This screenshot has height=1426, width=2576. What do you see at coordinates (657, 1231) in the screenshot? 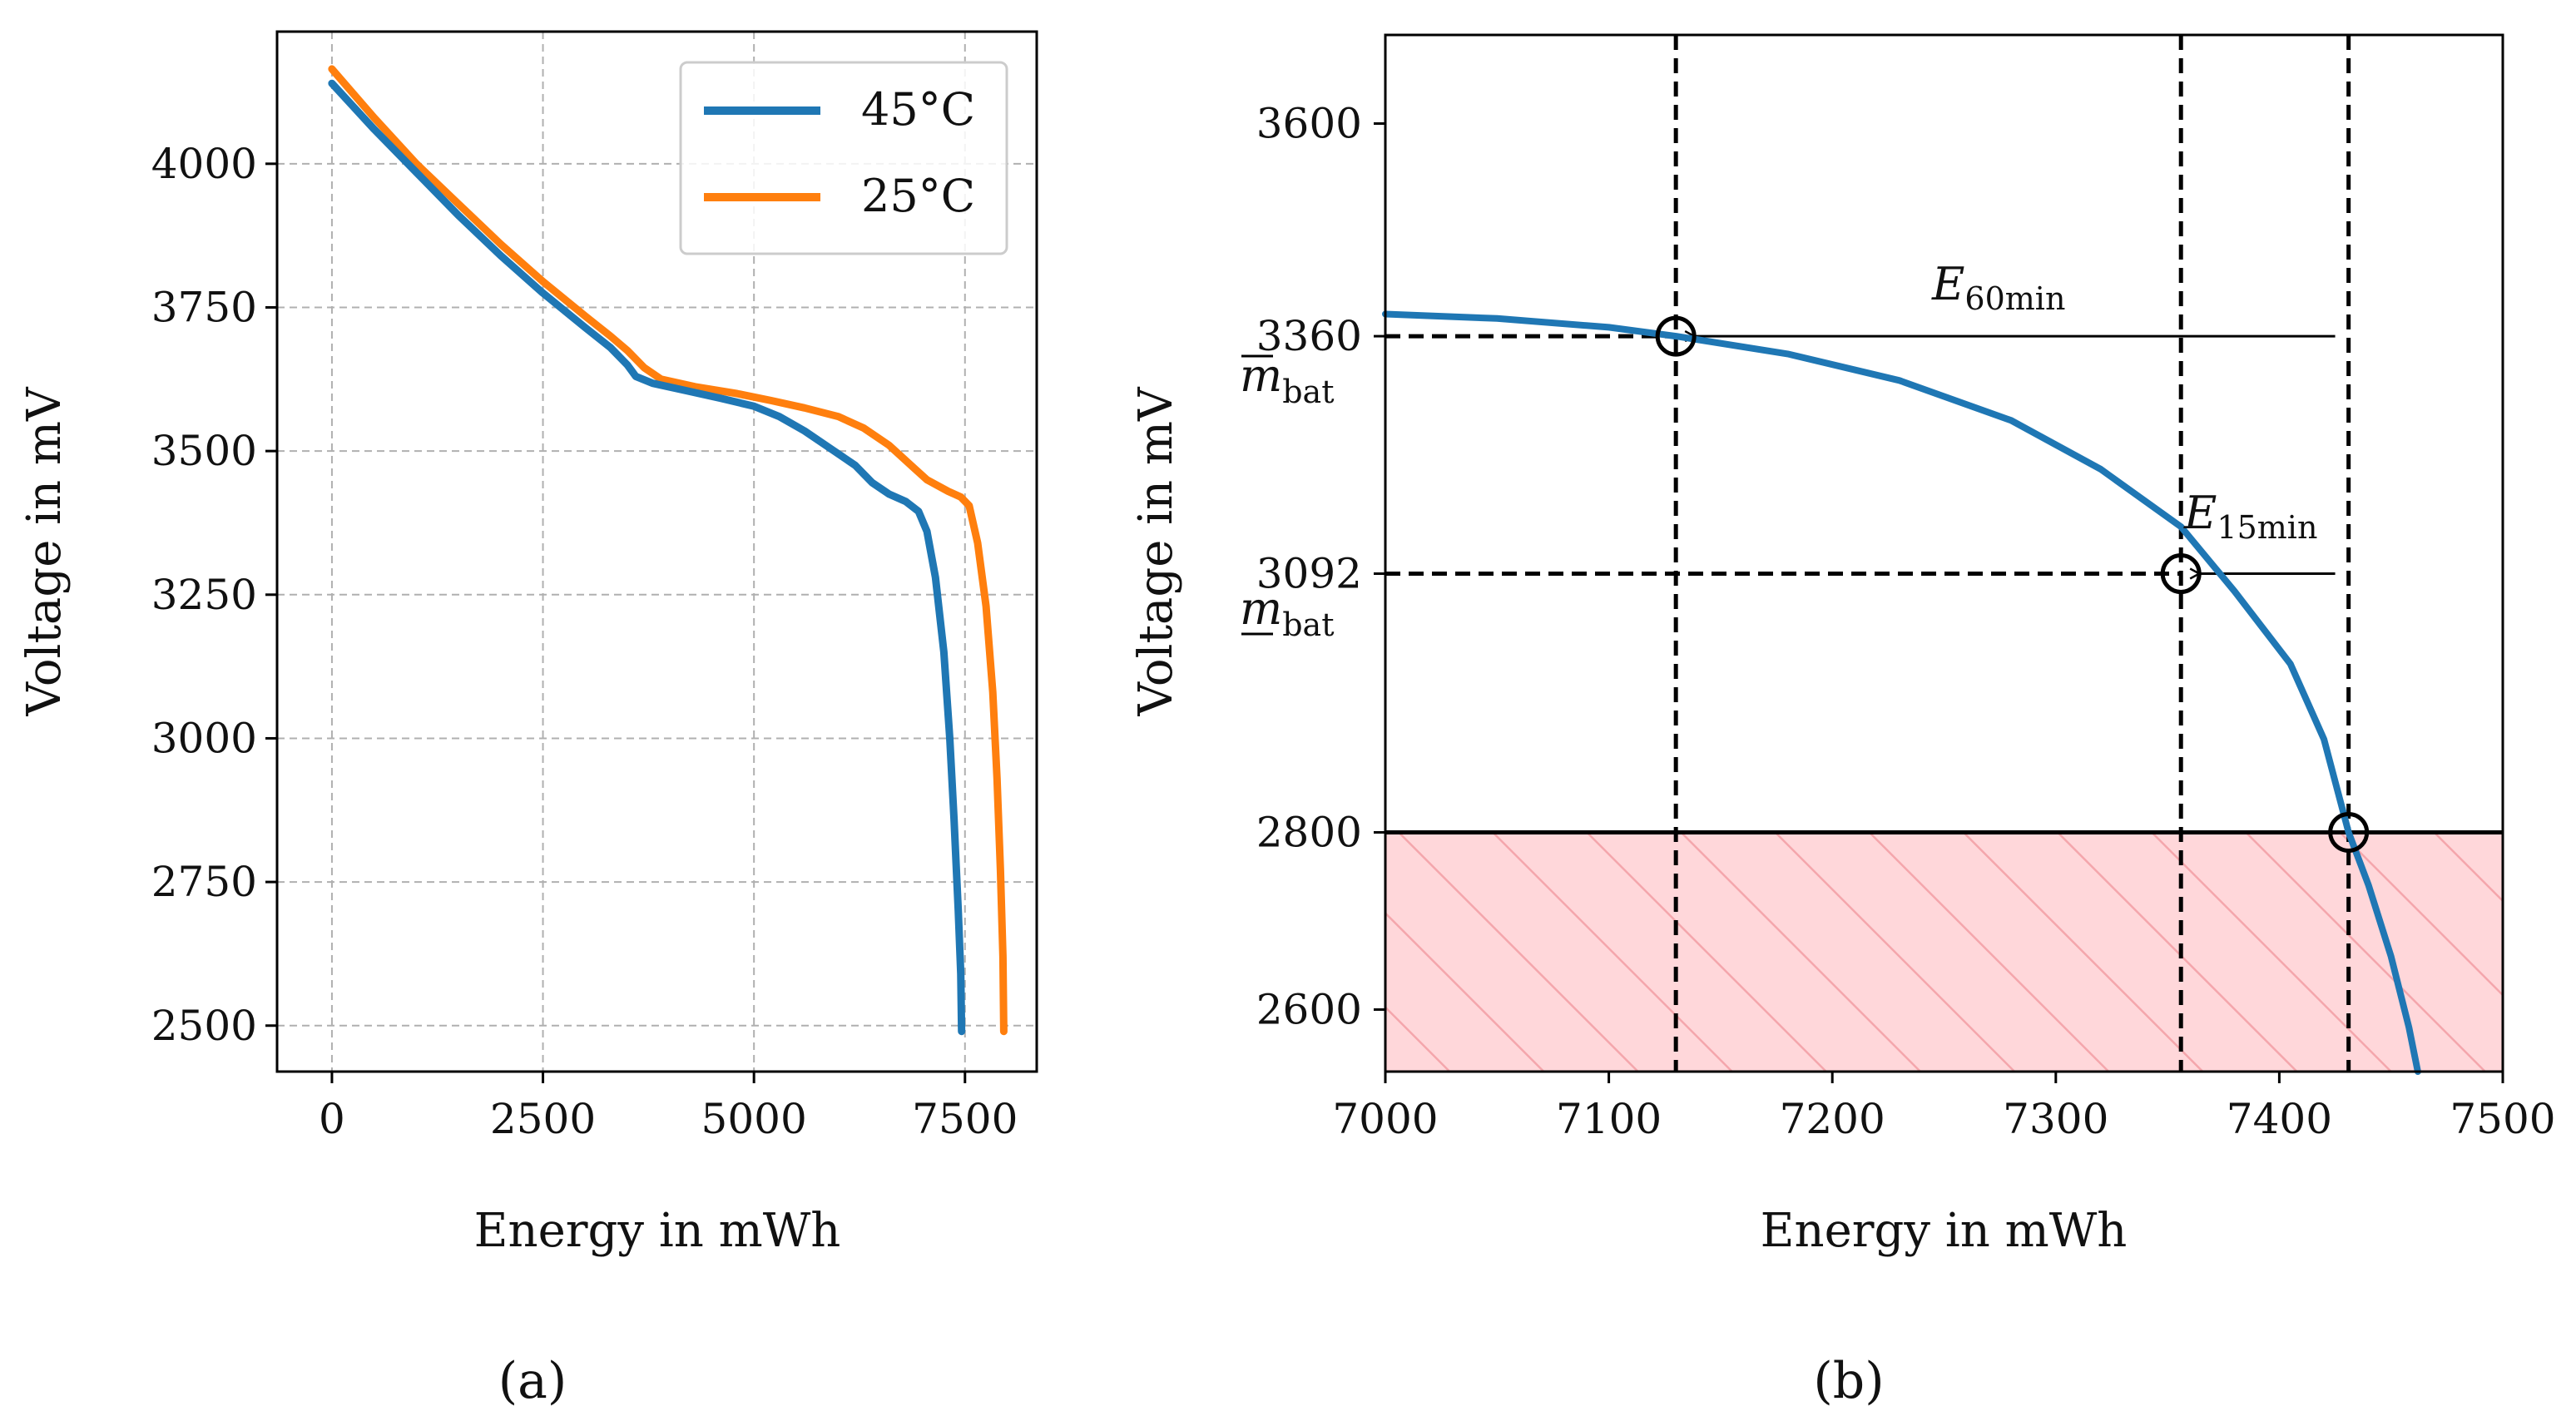
I see `panel-a-xlabel: Energy in mWh` at bounding box center [657, 1231].